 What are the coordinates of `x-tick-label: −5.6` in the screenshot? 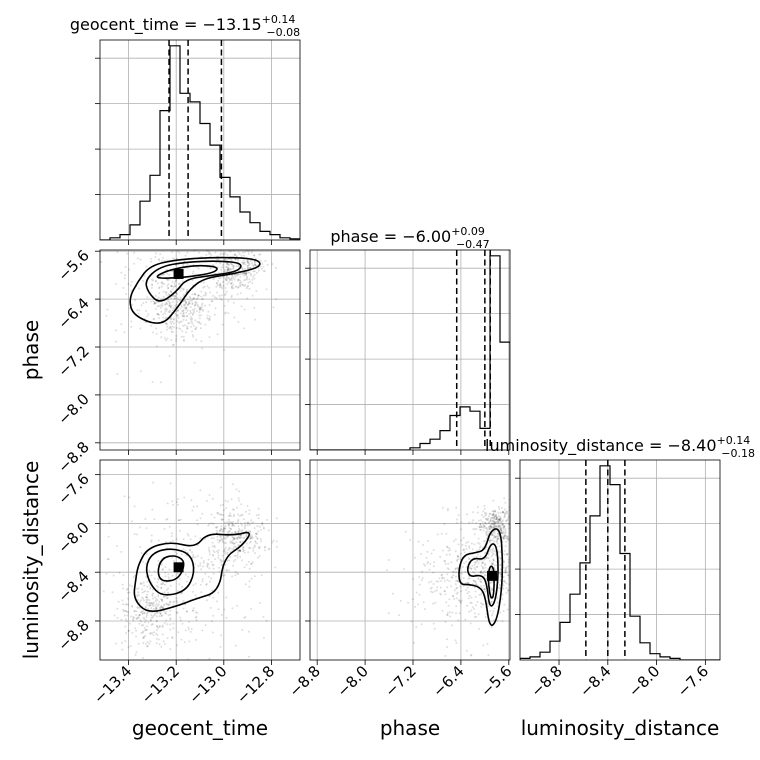 It's located at (496, 681).